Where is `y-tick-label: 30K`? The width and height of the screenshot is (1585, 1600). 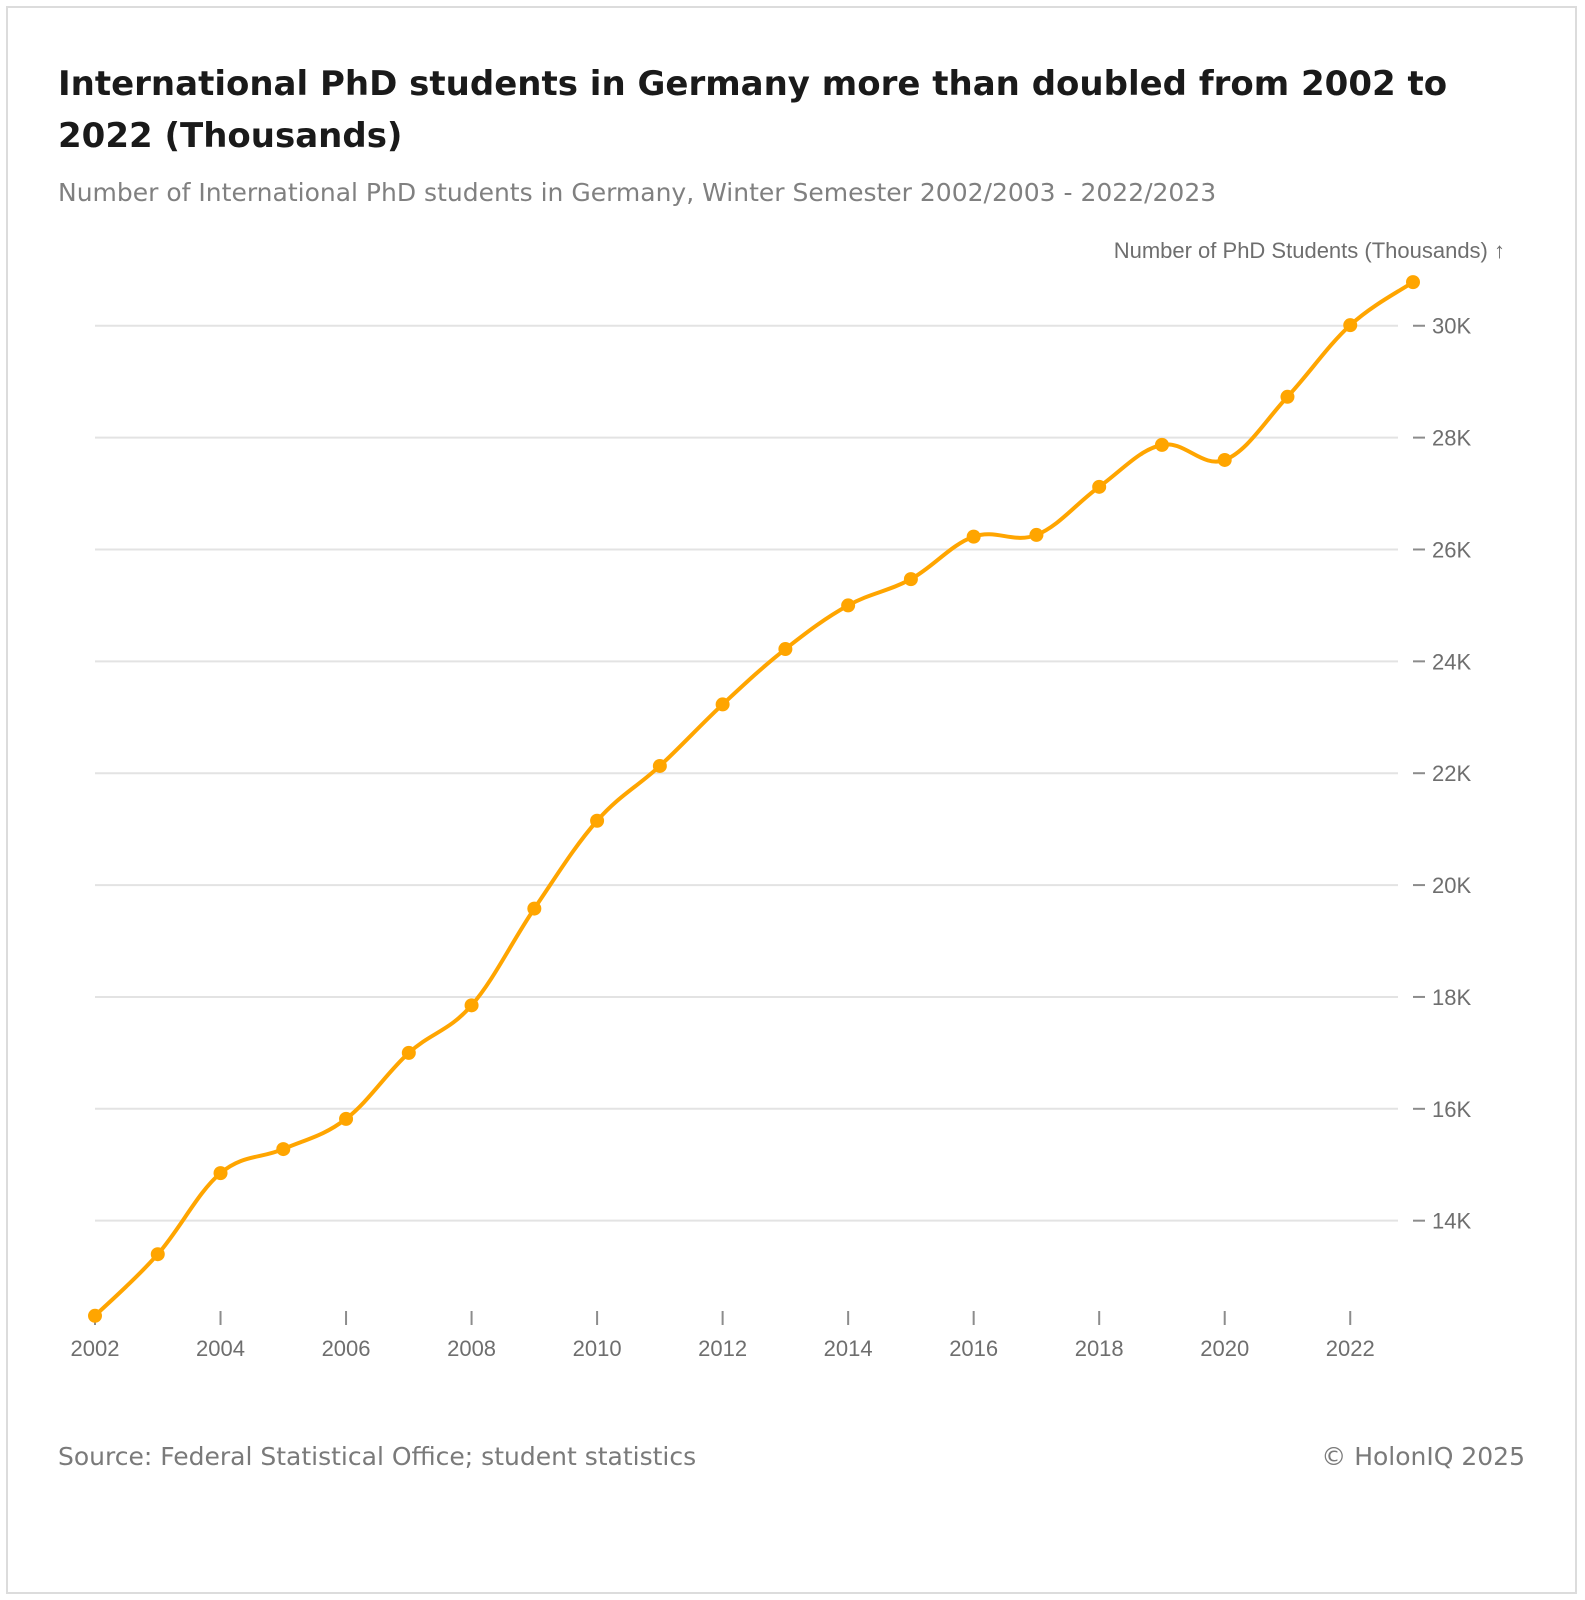
y-tick-label: 30K is located at coordinates (1451, 326).